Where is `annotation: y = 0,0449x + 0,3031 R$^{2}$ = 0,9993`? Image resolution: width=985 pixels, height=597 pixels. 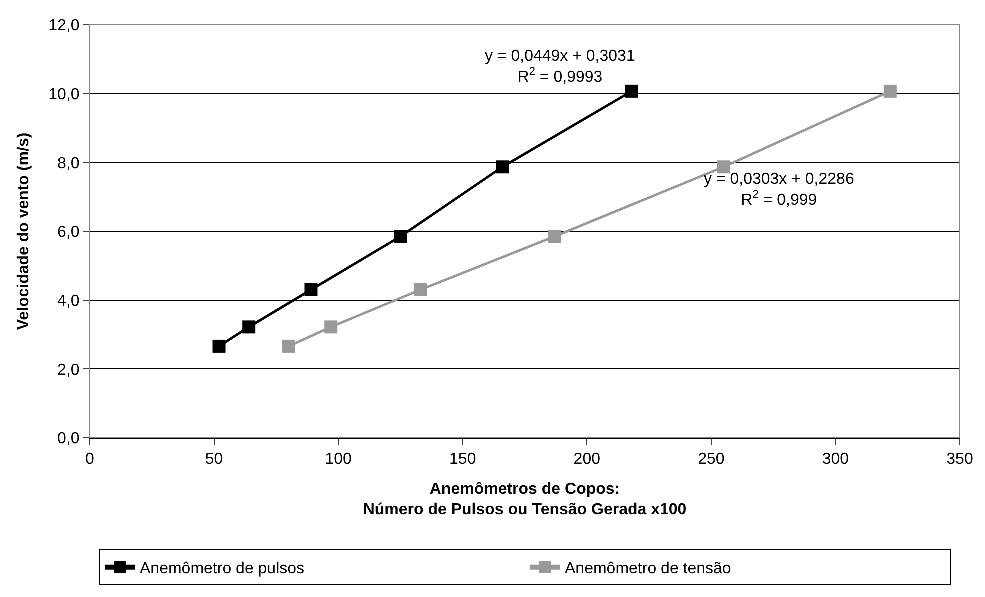 annotation: y = 0,0449x + 0,3031 R$^{2}$ = 0,9993 is located at coordinates (560, 67).